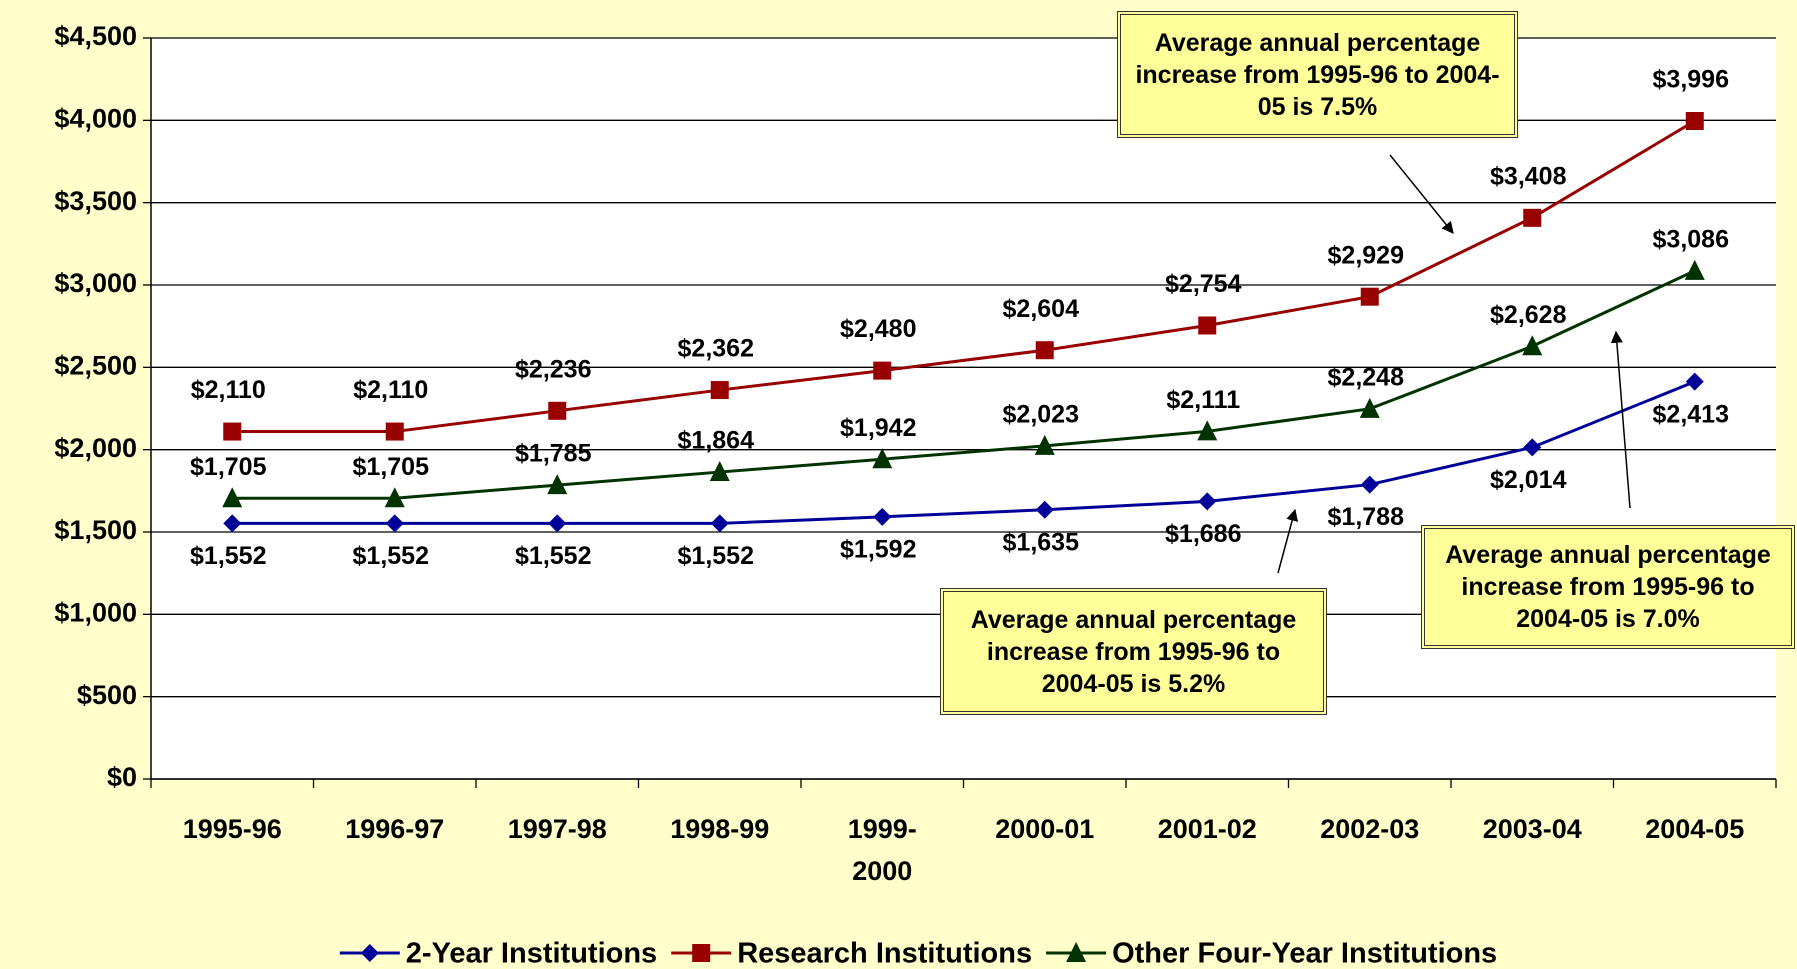  Describe the element at coordinates (1207, 829) in the screenshot. I see `x-tick-label: 2001-02` at that location.